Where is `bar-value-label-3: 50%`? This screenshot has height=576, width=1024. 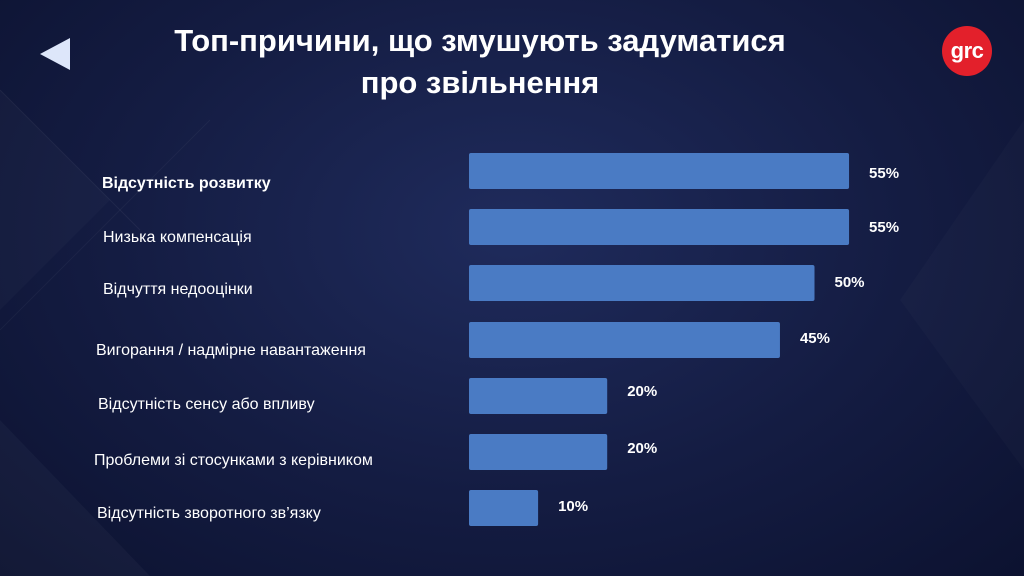 bar-value-label-3: 50% is located at coordinates (850, 282).